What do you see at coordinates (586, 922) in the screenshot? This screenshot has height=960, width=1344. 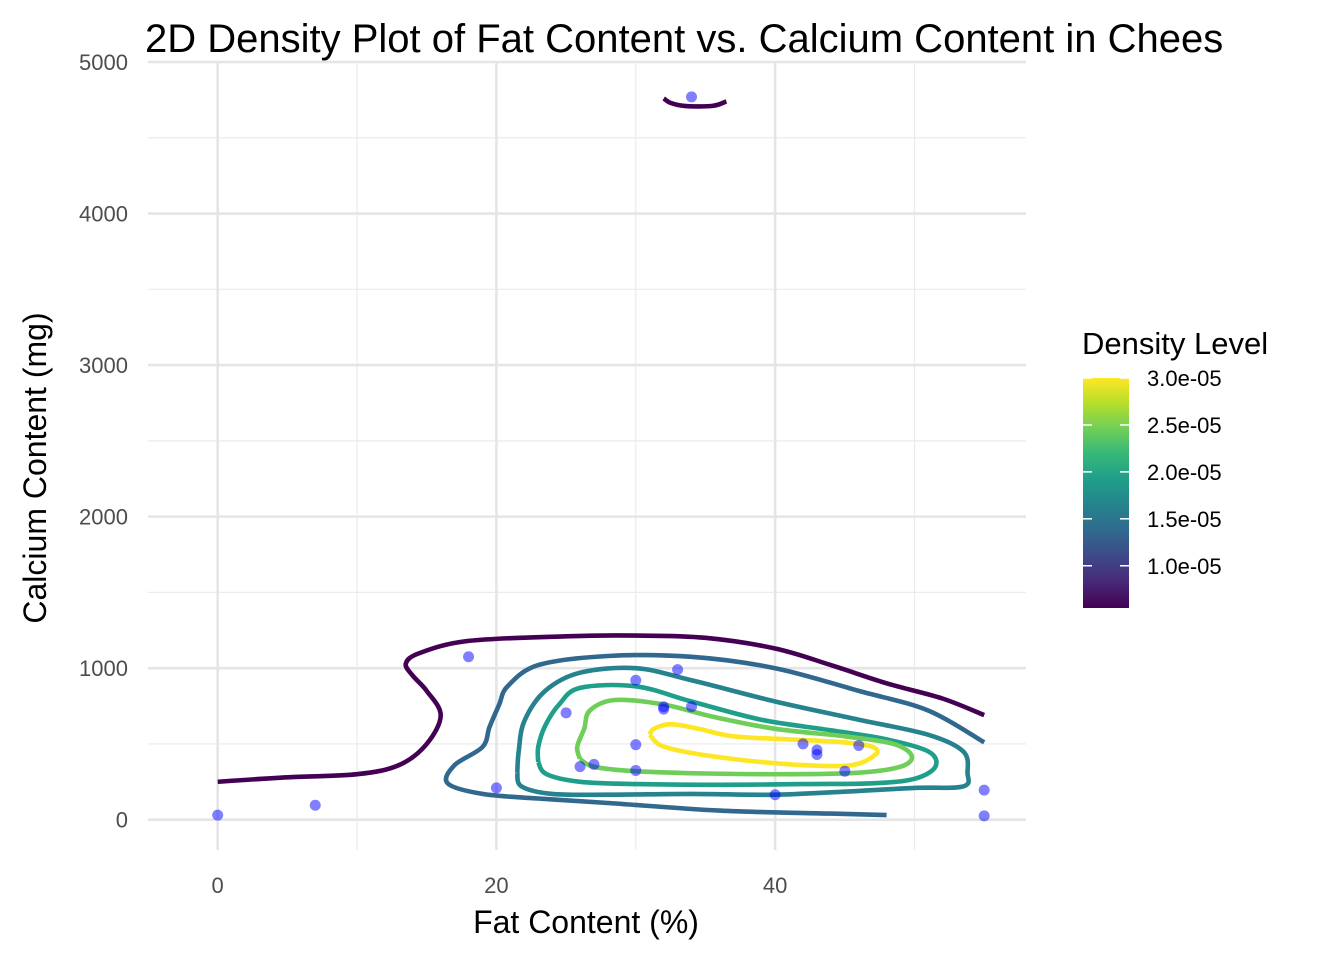 I see `x-axis-title: Fat Content (%)` at bounding box center [586, 922].